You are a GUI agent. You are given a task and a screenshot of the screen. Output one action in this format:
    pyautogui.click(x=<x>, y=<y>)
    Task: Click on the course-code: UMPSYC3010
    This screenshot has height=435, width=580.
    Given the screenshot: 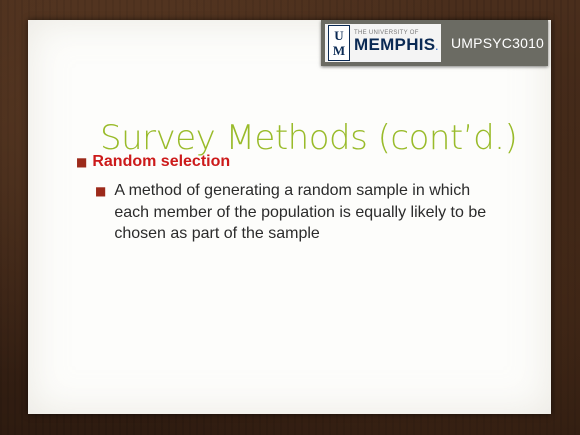 What is the action you would take?
    pyautogui.click(x=498, y=43)
    